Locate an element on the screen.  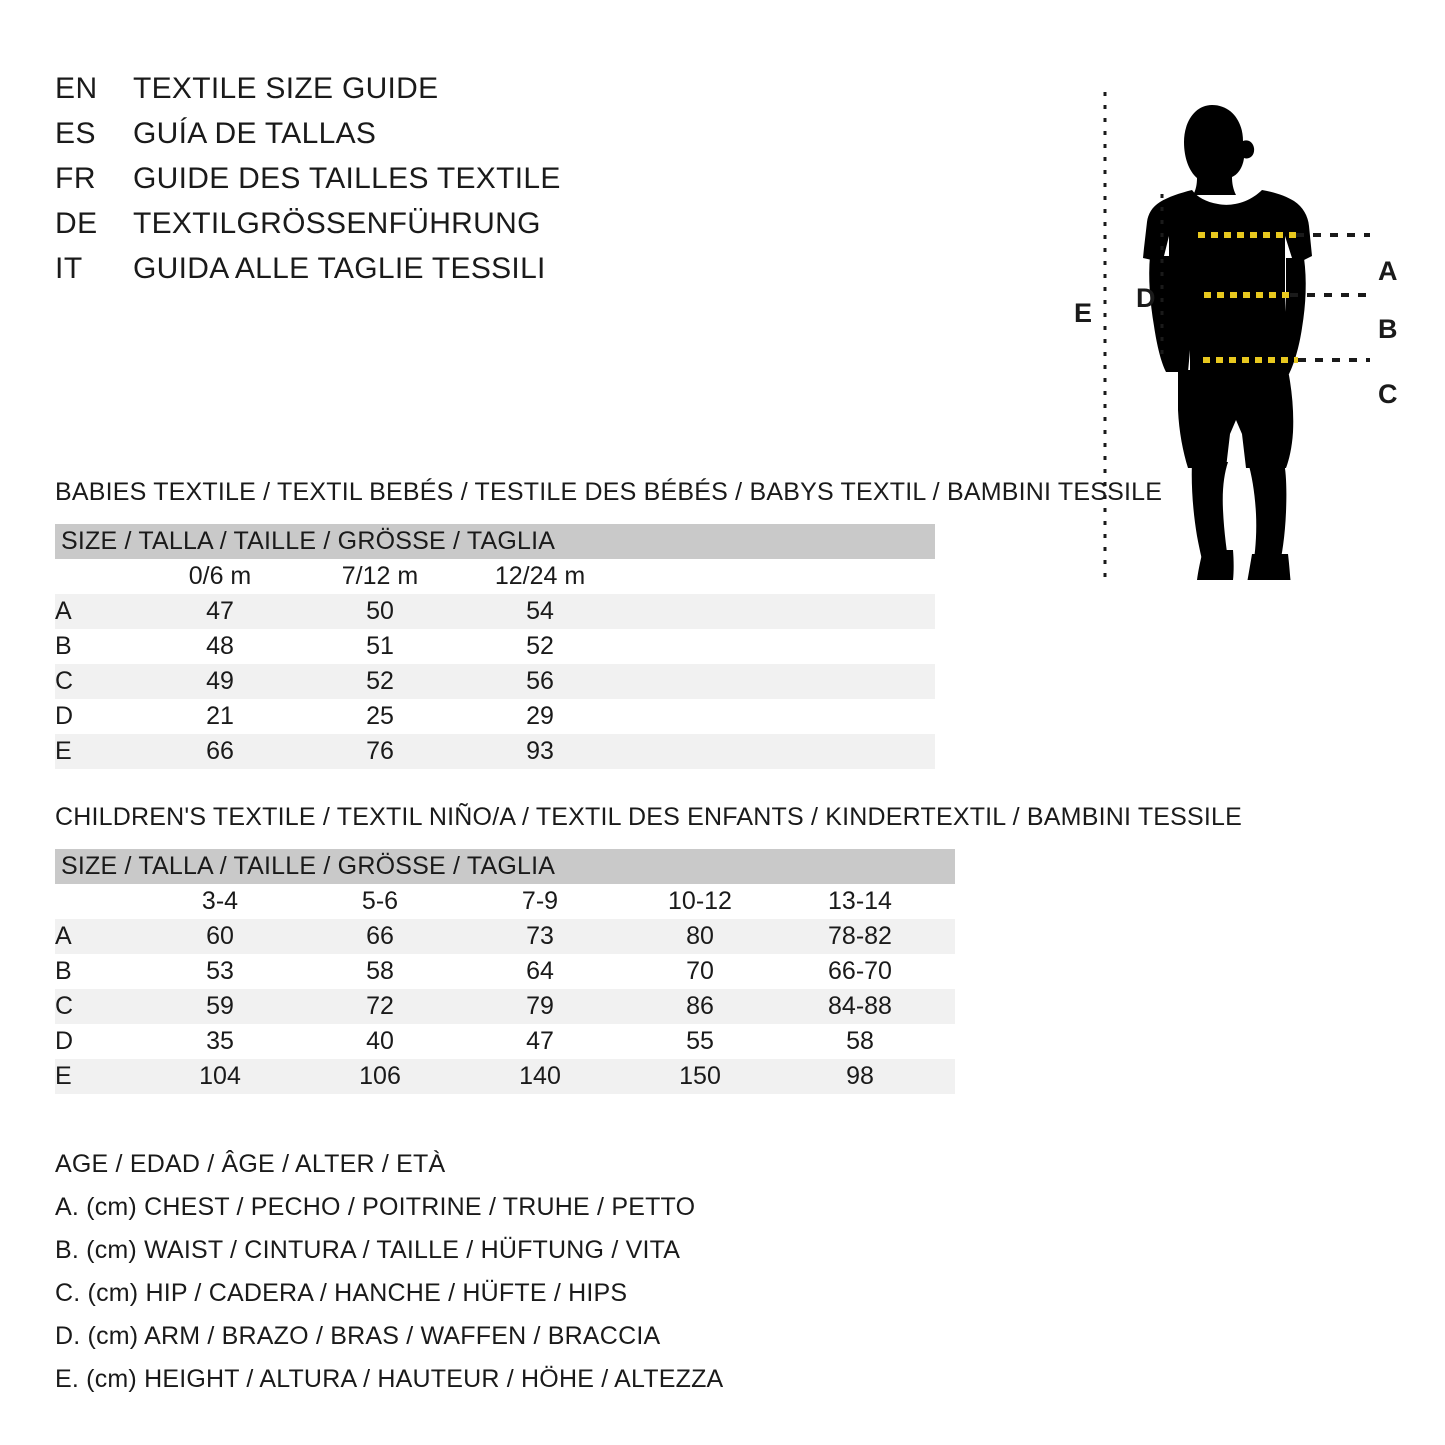
children-col-head-1: 5-6 is located at coordinates (380, 901).